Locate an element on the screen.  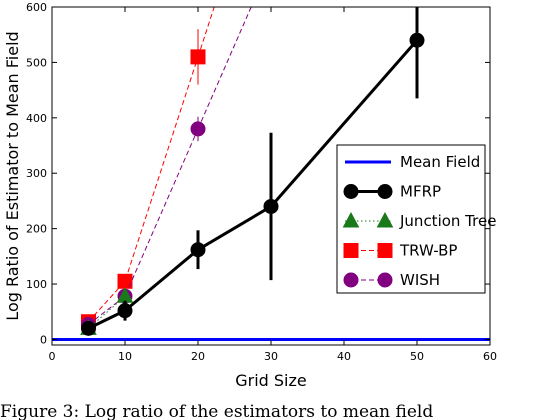
legend-frame is located at coordinates (411, 219).